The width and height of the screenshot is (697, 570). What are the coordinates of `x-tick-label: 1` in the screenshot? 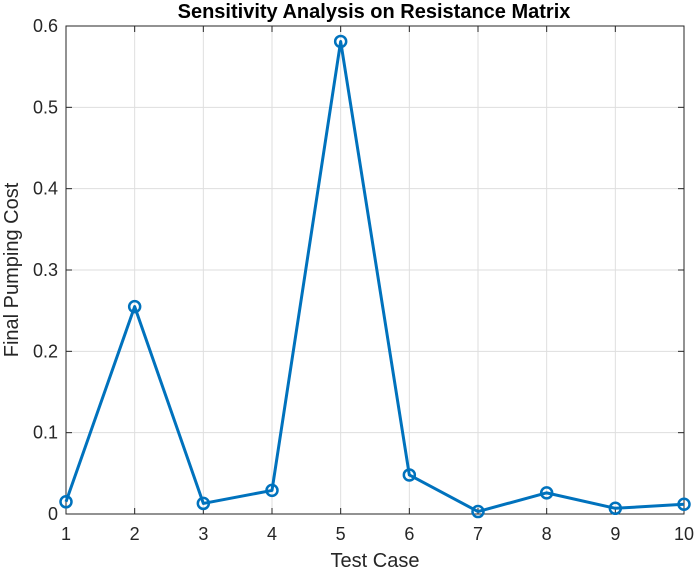 It's located at (66, 534).